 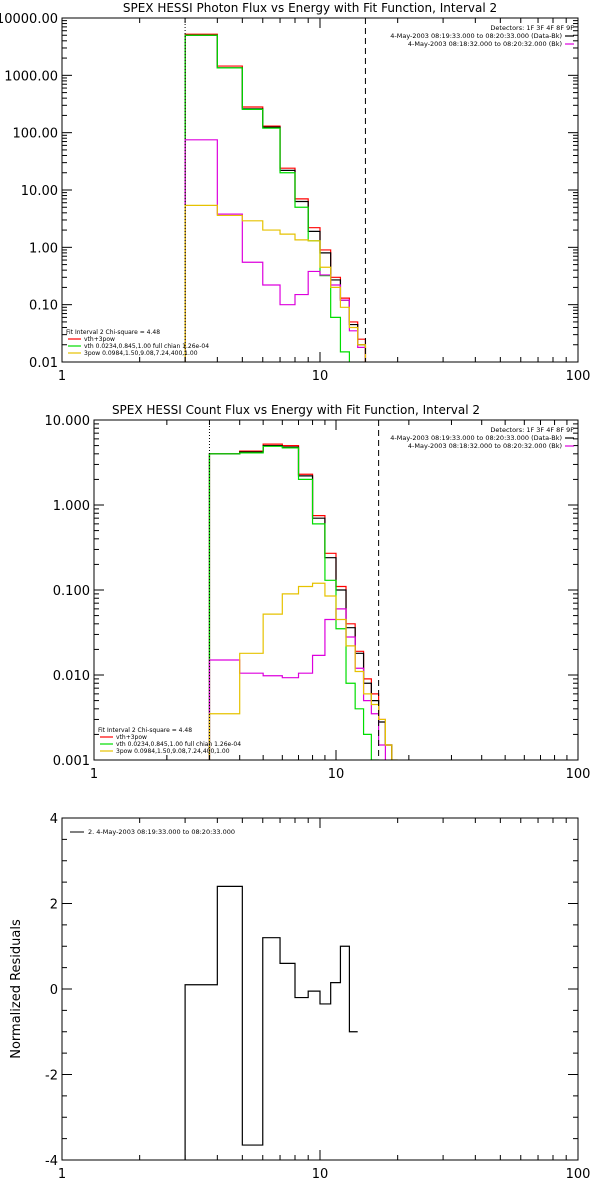 I want to click on y-tick-label: 10000.00, so click(x=29, y=19).